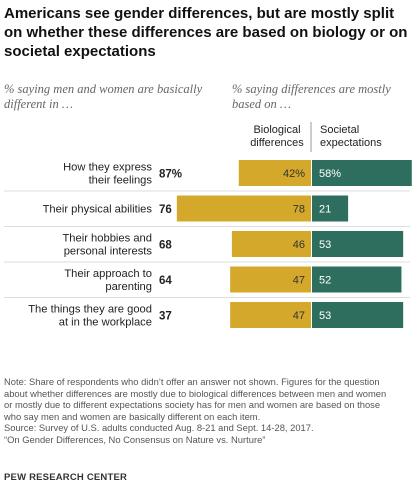 The image size is (420, 489). Describe the element at coordinates (351, 136) in the screenshot. I see `column-header-societal: Societal expectations` at that location.